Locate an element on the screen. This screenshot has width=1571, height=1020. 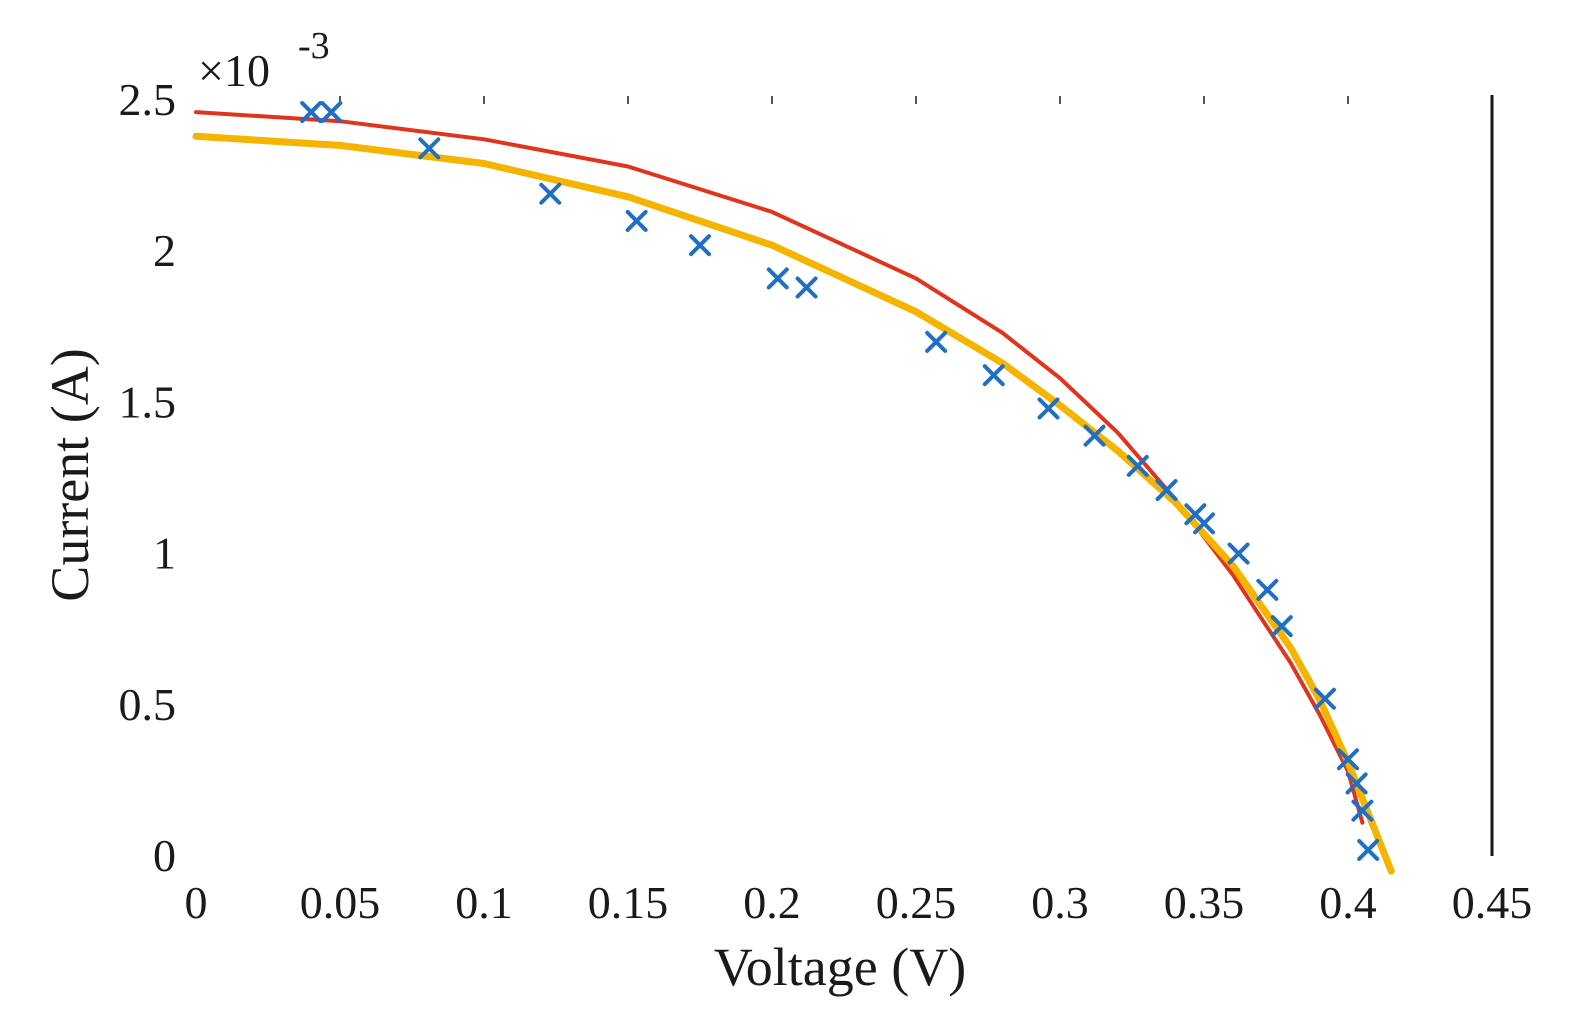
x-tick-label: 0.35 is located at coordinates (1204, 902).